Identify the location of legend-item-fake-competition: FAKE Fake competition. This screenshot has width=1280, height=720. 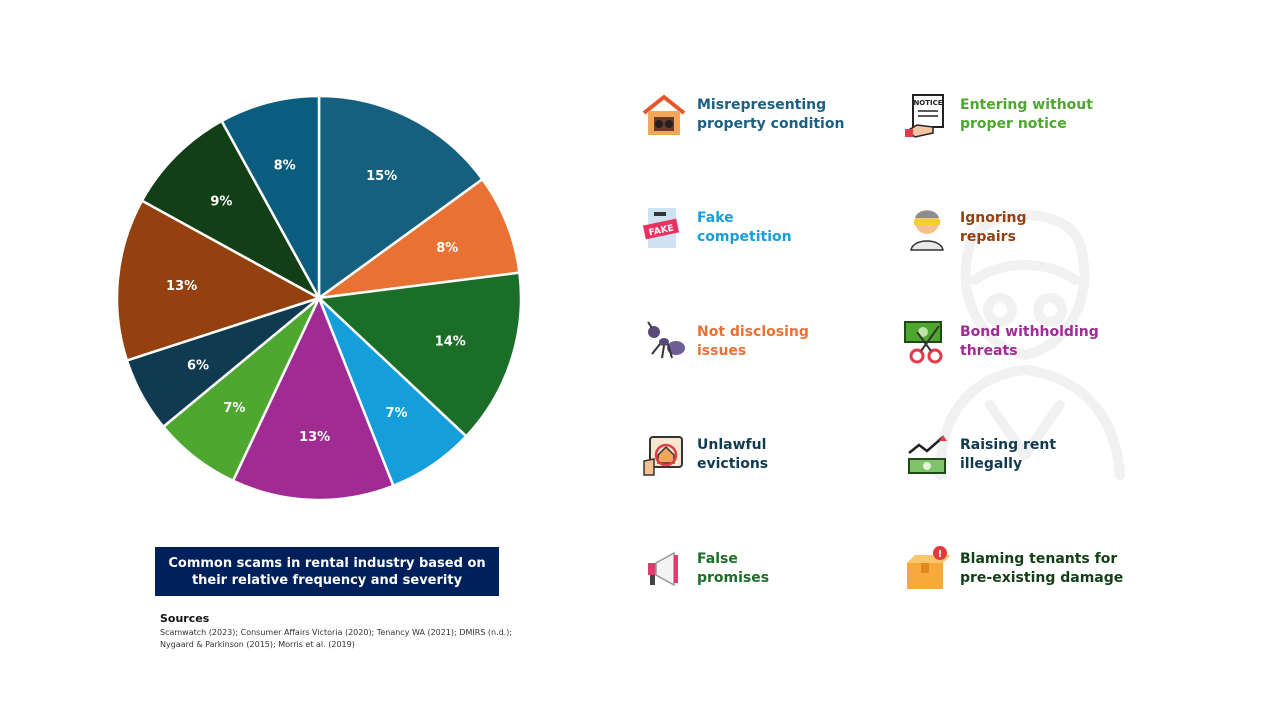
(768, 230).